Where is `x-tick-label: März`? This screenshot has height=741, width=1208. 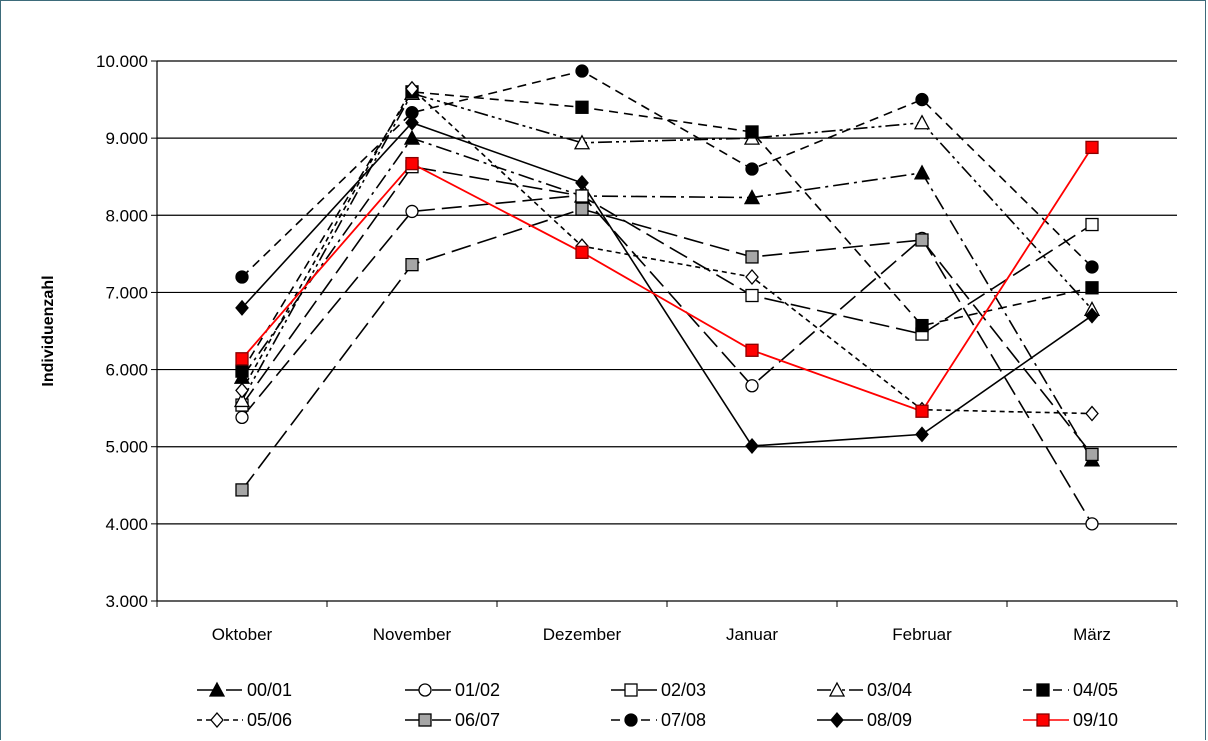 x-tick-label: März is located at coordinates (1092, 634).